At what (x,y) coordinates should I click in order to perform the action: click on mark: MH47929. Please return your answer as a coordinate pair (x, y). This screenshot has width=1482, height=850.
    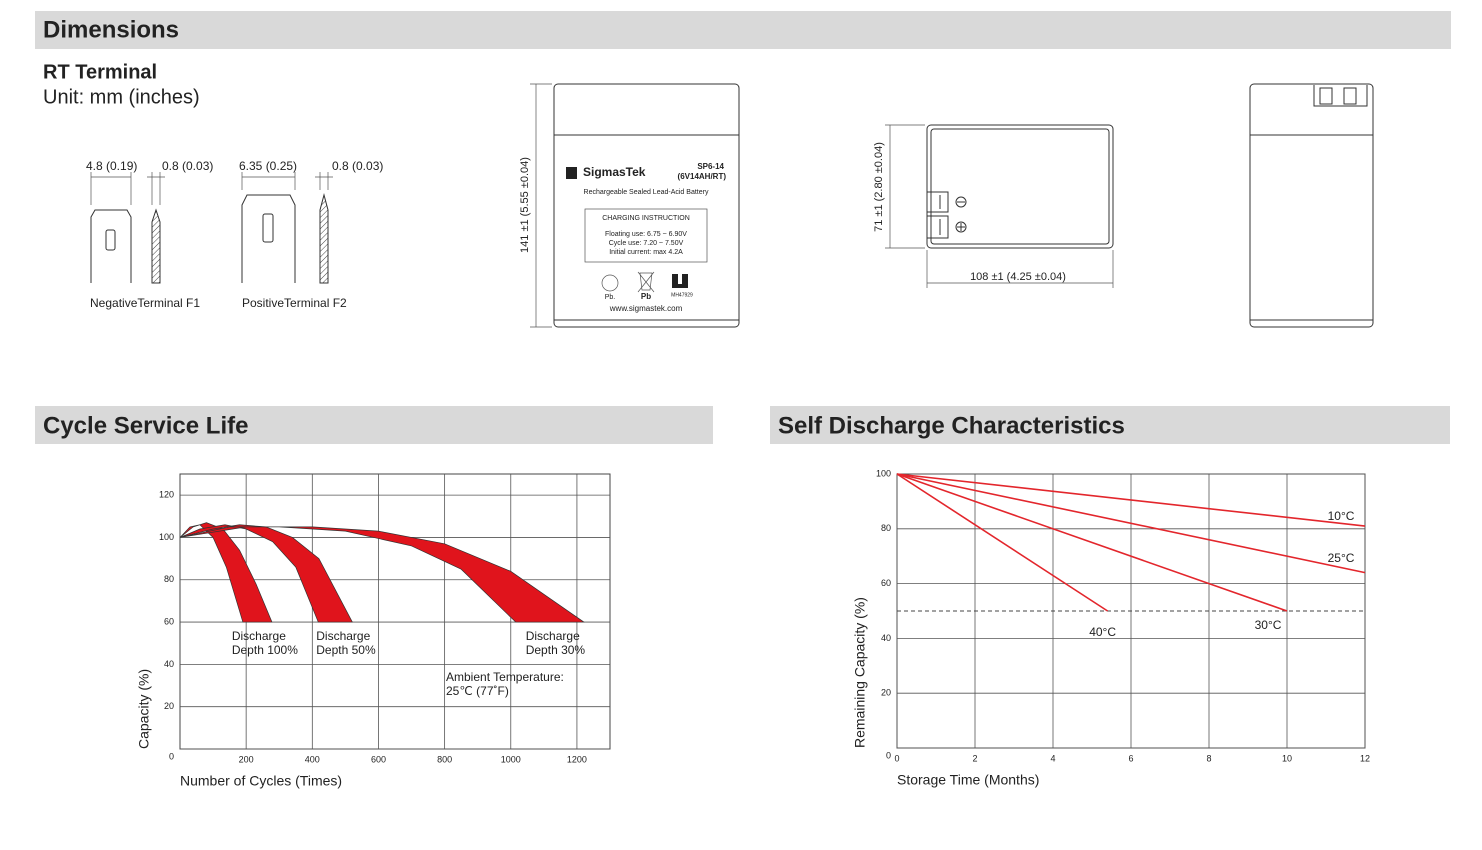
    Looking at the image, I should click on (682, 295).